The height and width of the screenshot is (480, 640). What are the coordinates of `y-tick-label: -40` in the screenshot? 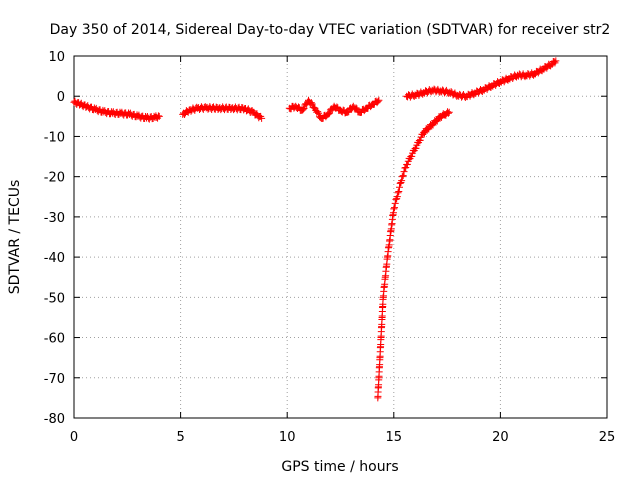 It's located at (54, 258).